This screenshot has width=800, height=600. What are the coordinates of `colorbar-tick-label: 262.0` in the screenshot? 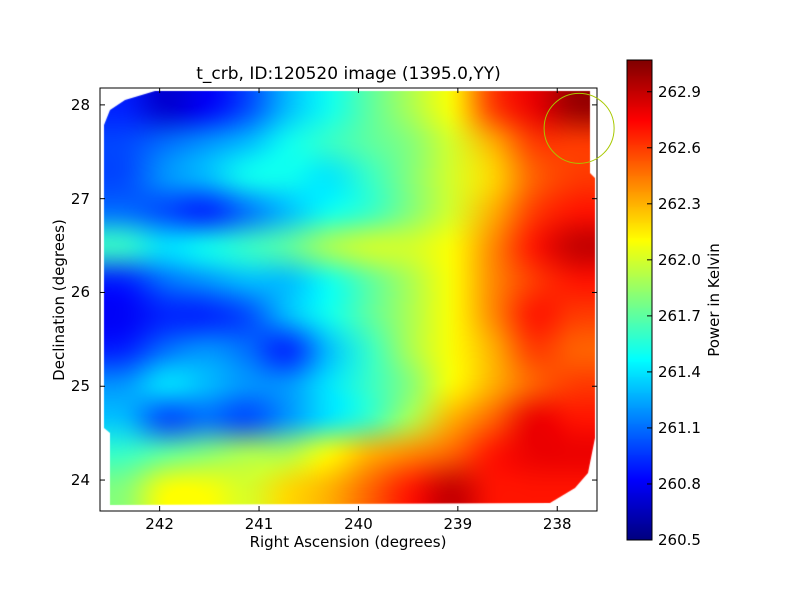 It's located at (679, 259).